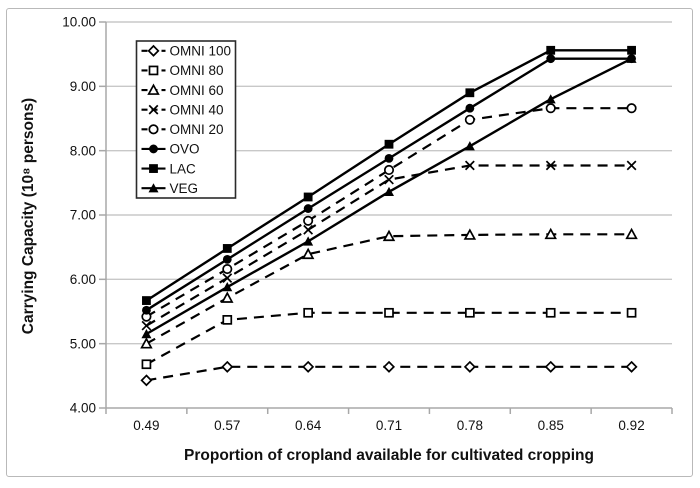 Image resolution: width=700 pixels, height=488 pixels. What do you see at coordinates (83, 408) in the screenshot?
I see `y-tick-label: 4.00` at bounding box center [83, 408].